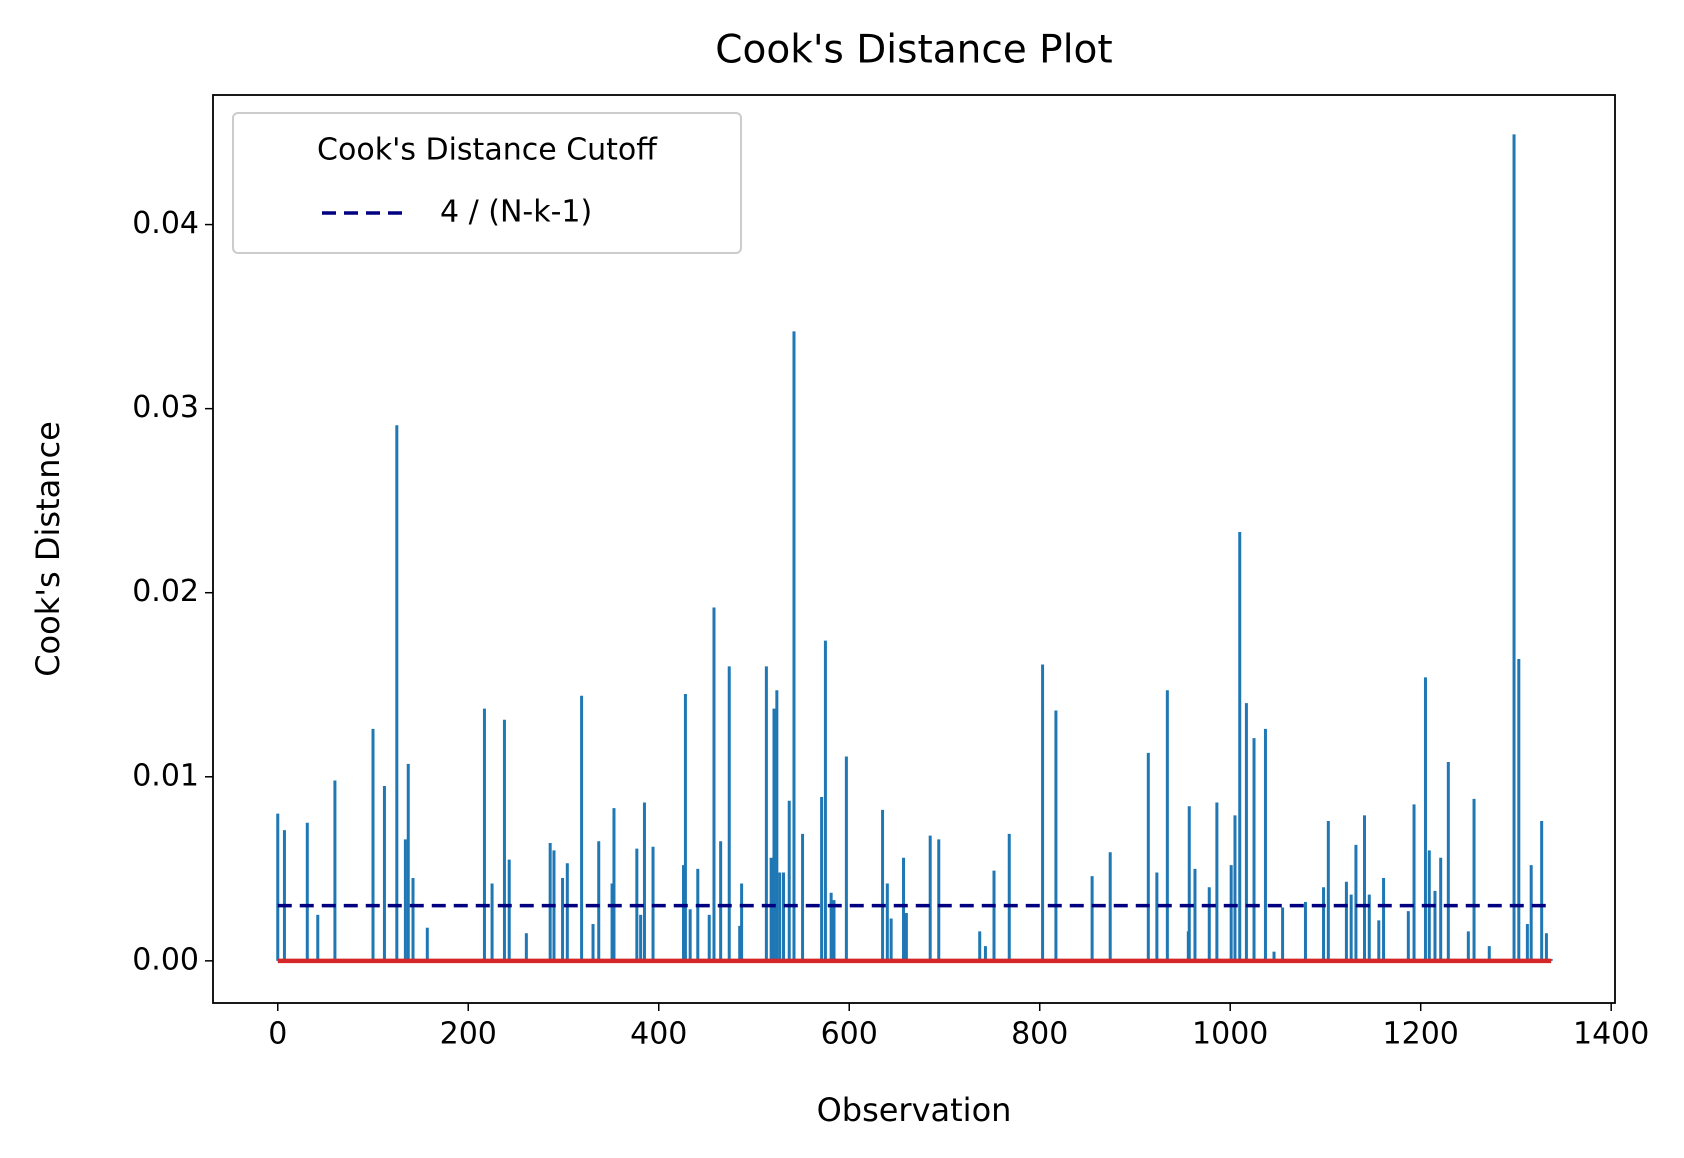 Image resolution: width=1684 pixels, height=1158 pixels. Describe the element at coordinates (165, 223) in the screenshot. I see `y-tick-label: 0.04` at that location.